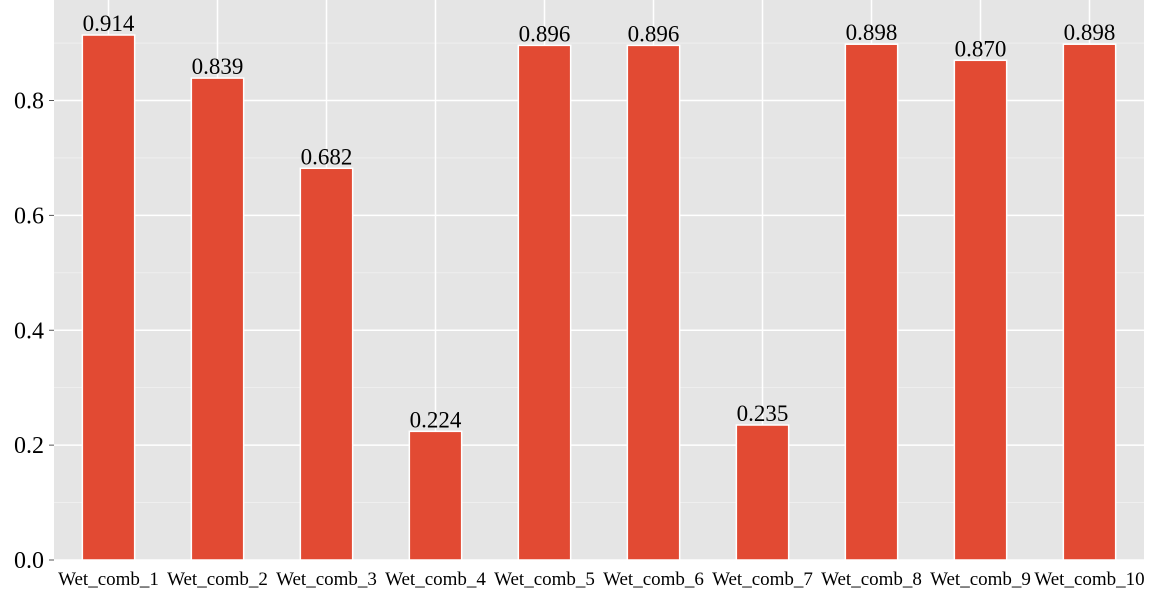 Image resolution: width=1152 pixels, height=596 pixels. Describe the element at coordinates (653, 579) in the screenshot. I see `x-tick-label: Wet_comb_6` at that location.